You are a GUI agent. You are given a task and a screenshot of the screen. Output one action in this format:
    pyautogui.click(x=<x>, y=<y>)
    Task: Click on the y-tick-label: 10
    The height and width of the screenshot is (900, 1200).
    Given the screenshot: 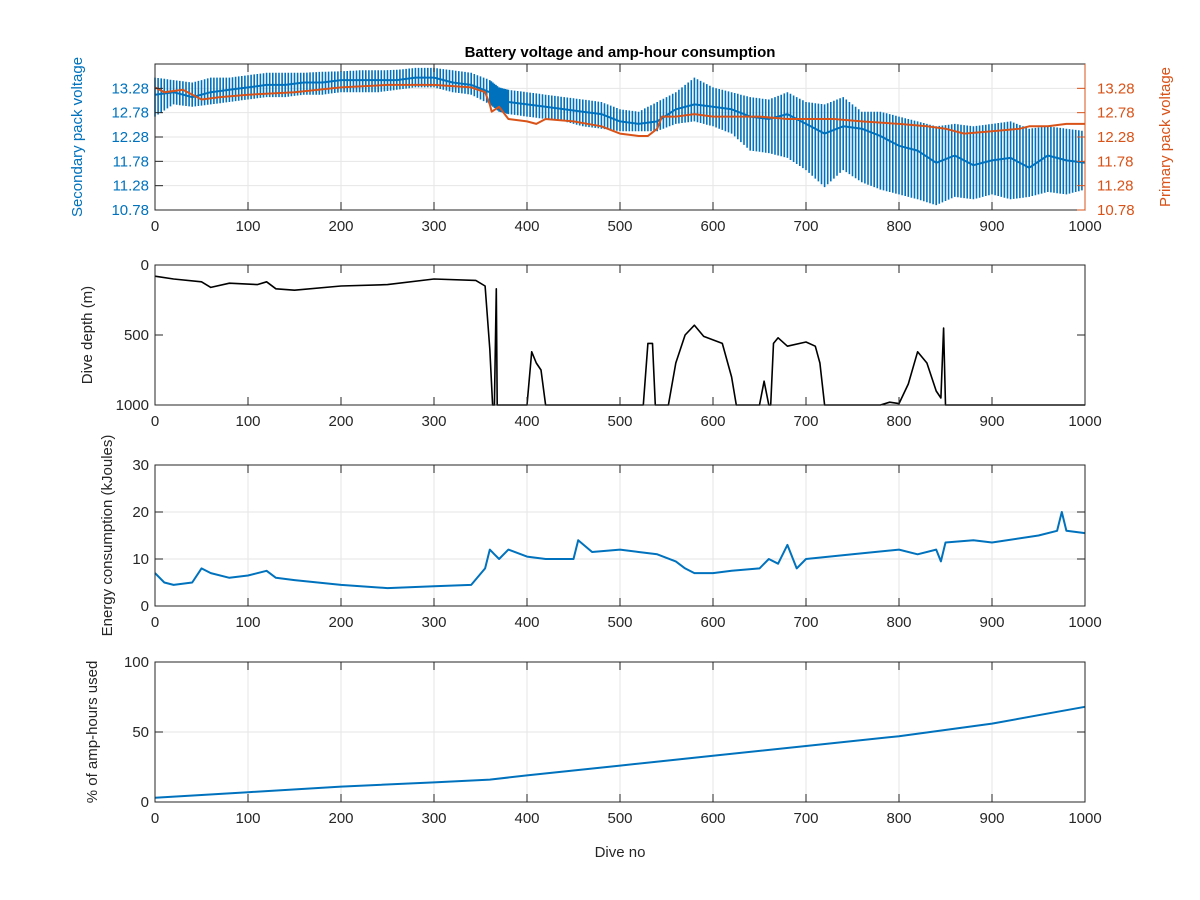 What is the action you would take?
    pyautogui.click(x=140, y=559)
    